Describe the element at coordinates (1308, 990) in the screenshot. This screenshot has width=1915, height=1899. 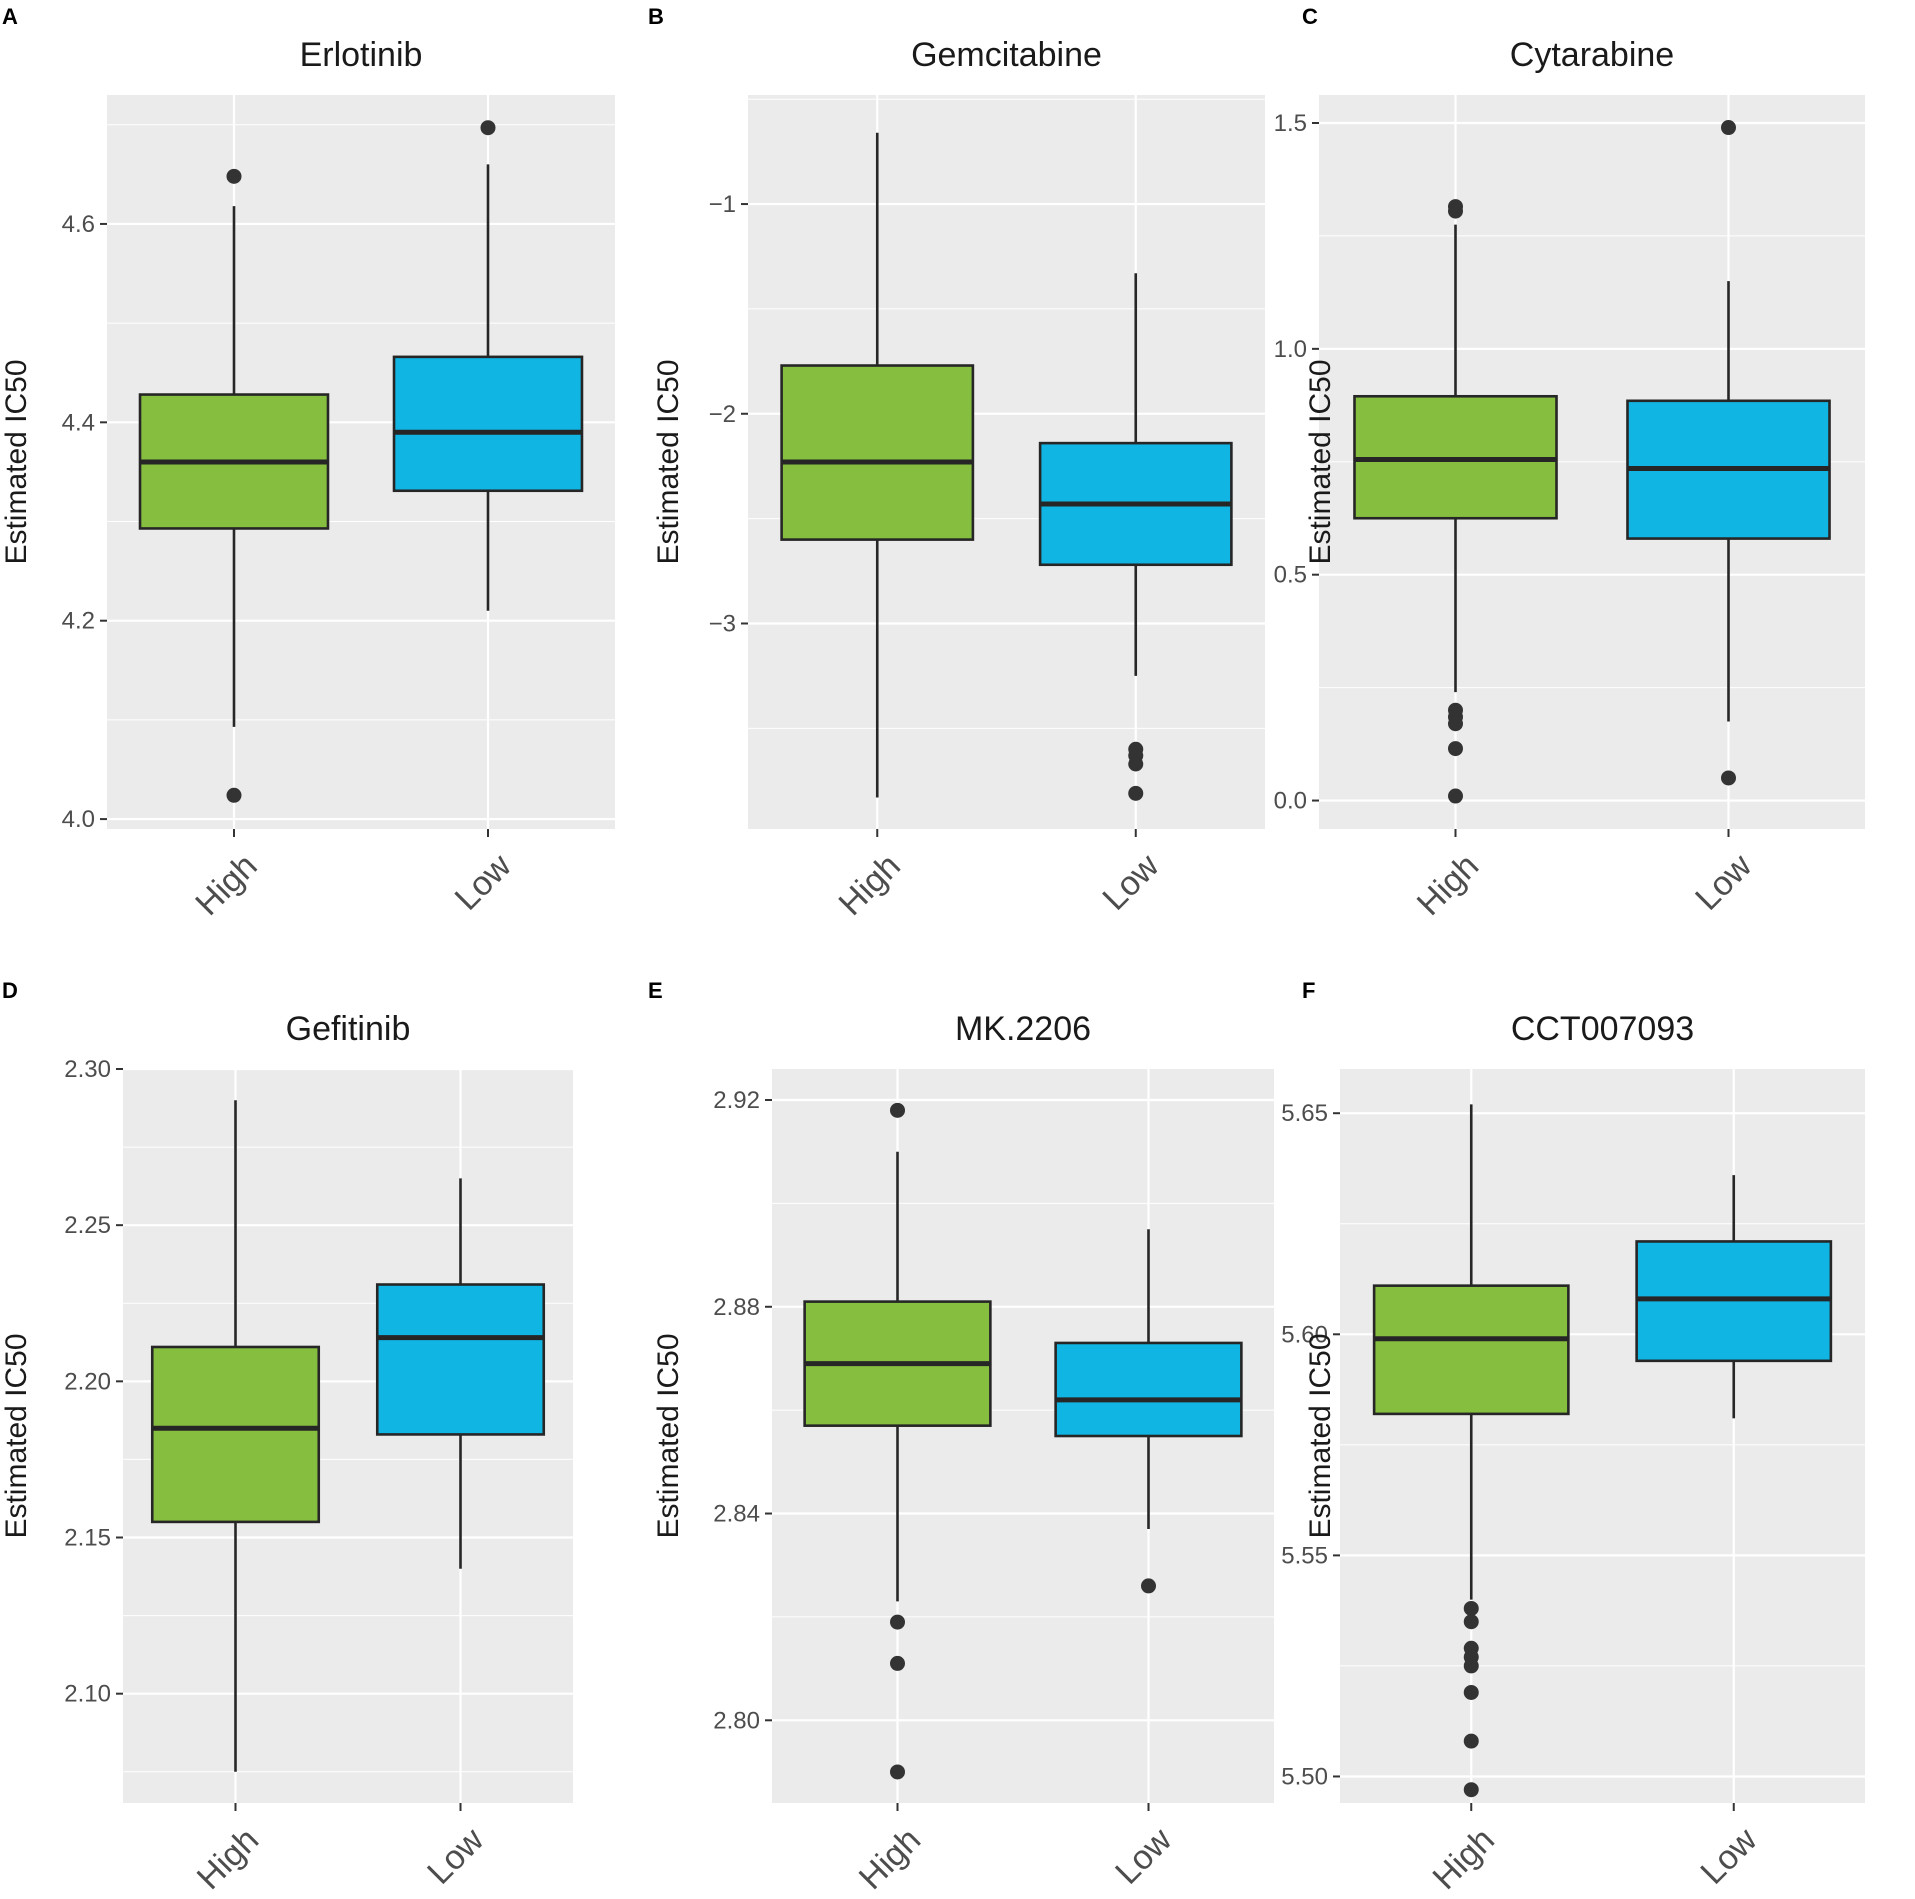
I see `panel-letter: F` at that location.